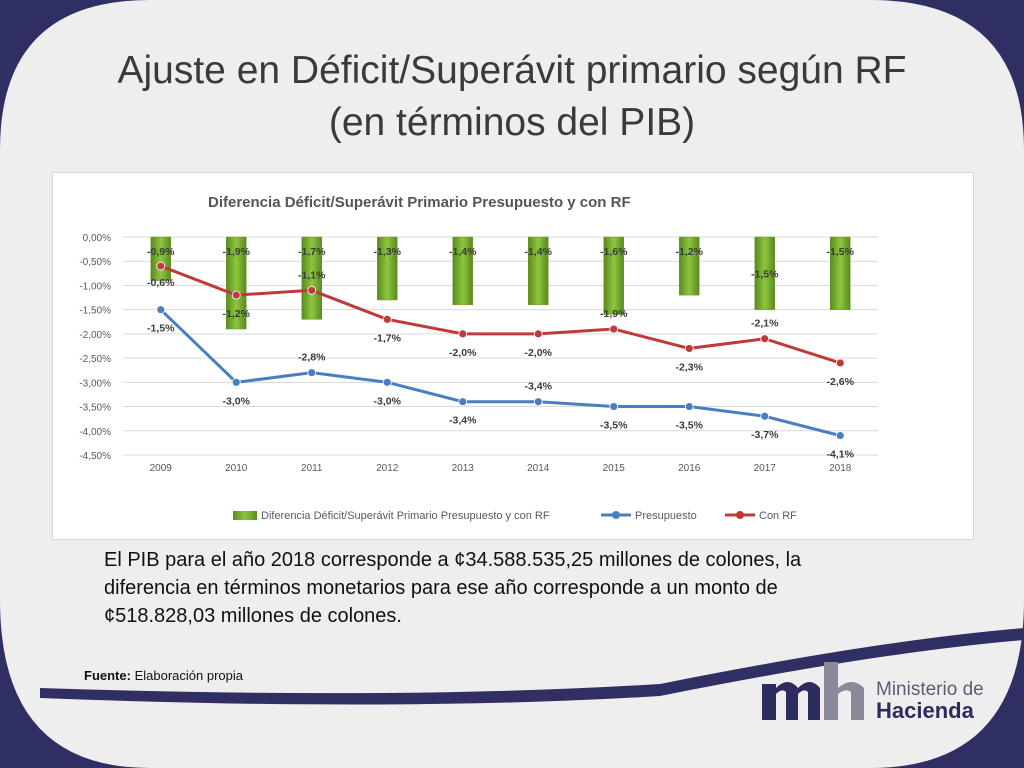  I want to click on x-axis: 2009 2010 2011 2012 2013 2014 2015 2016 2017 2018, so click(501, 468).